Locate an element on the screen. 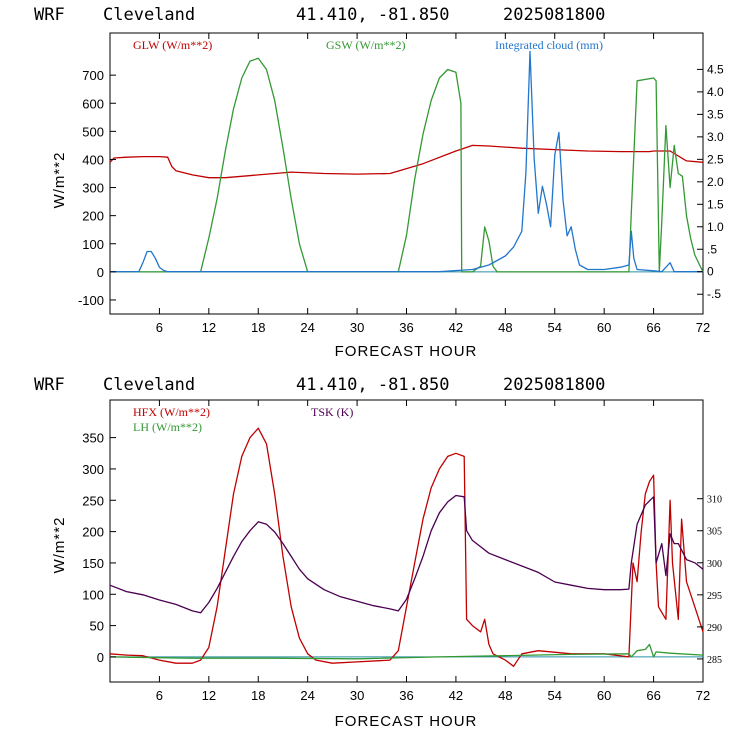  y-tick-label: 150 is located at coordinates (93, 563).